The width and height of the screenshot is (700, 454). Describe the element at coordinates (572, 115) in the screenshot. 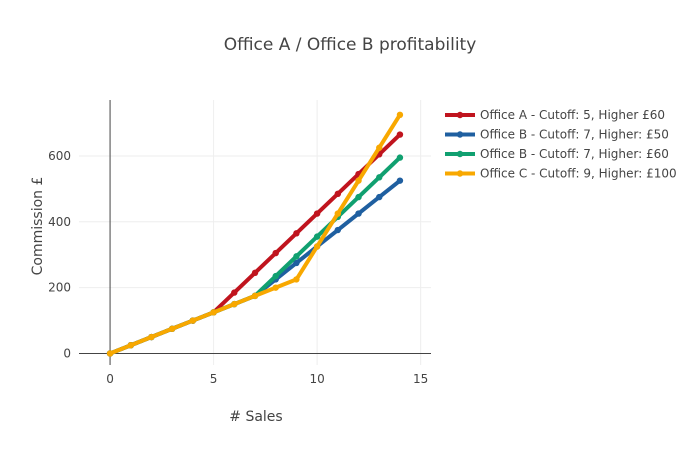

I see `legend-label: Office A - Cutoff: 5, Higher £60` at that location.